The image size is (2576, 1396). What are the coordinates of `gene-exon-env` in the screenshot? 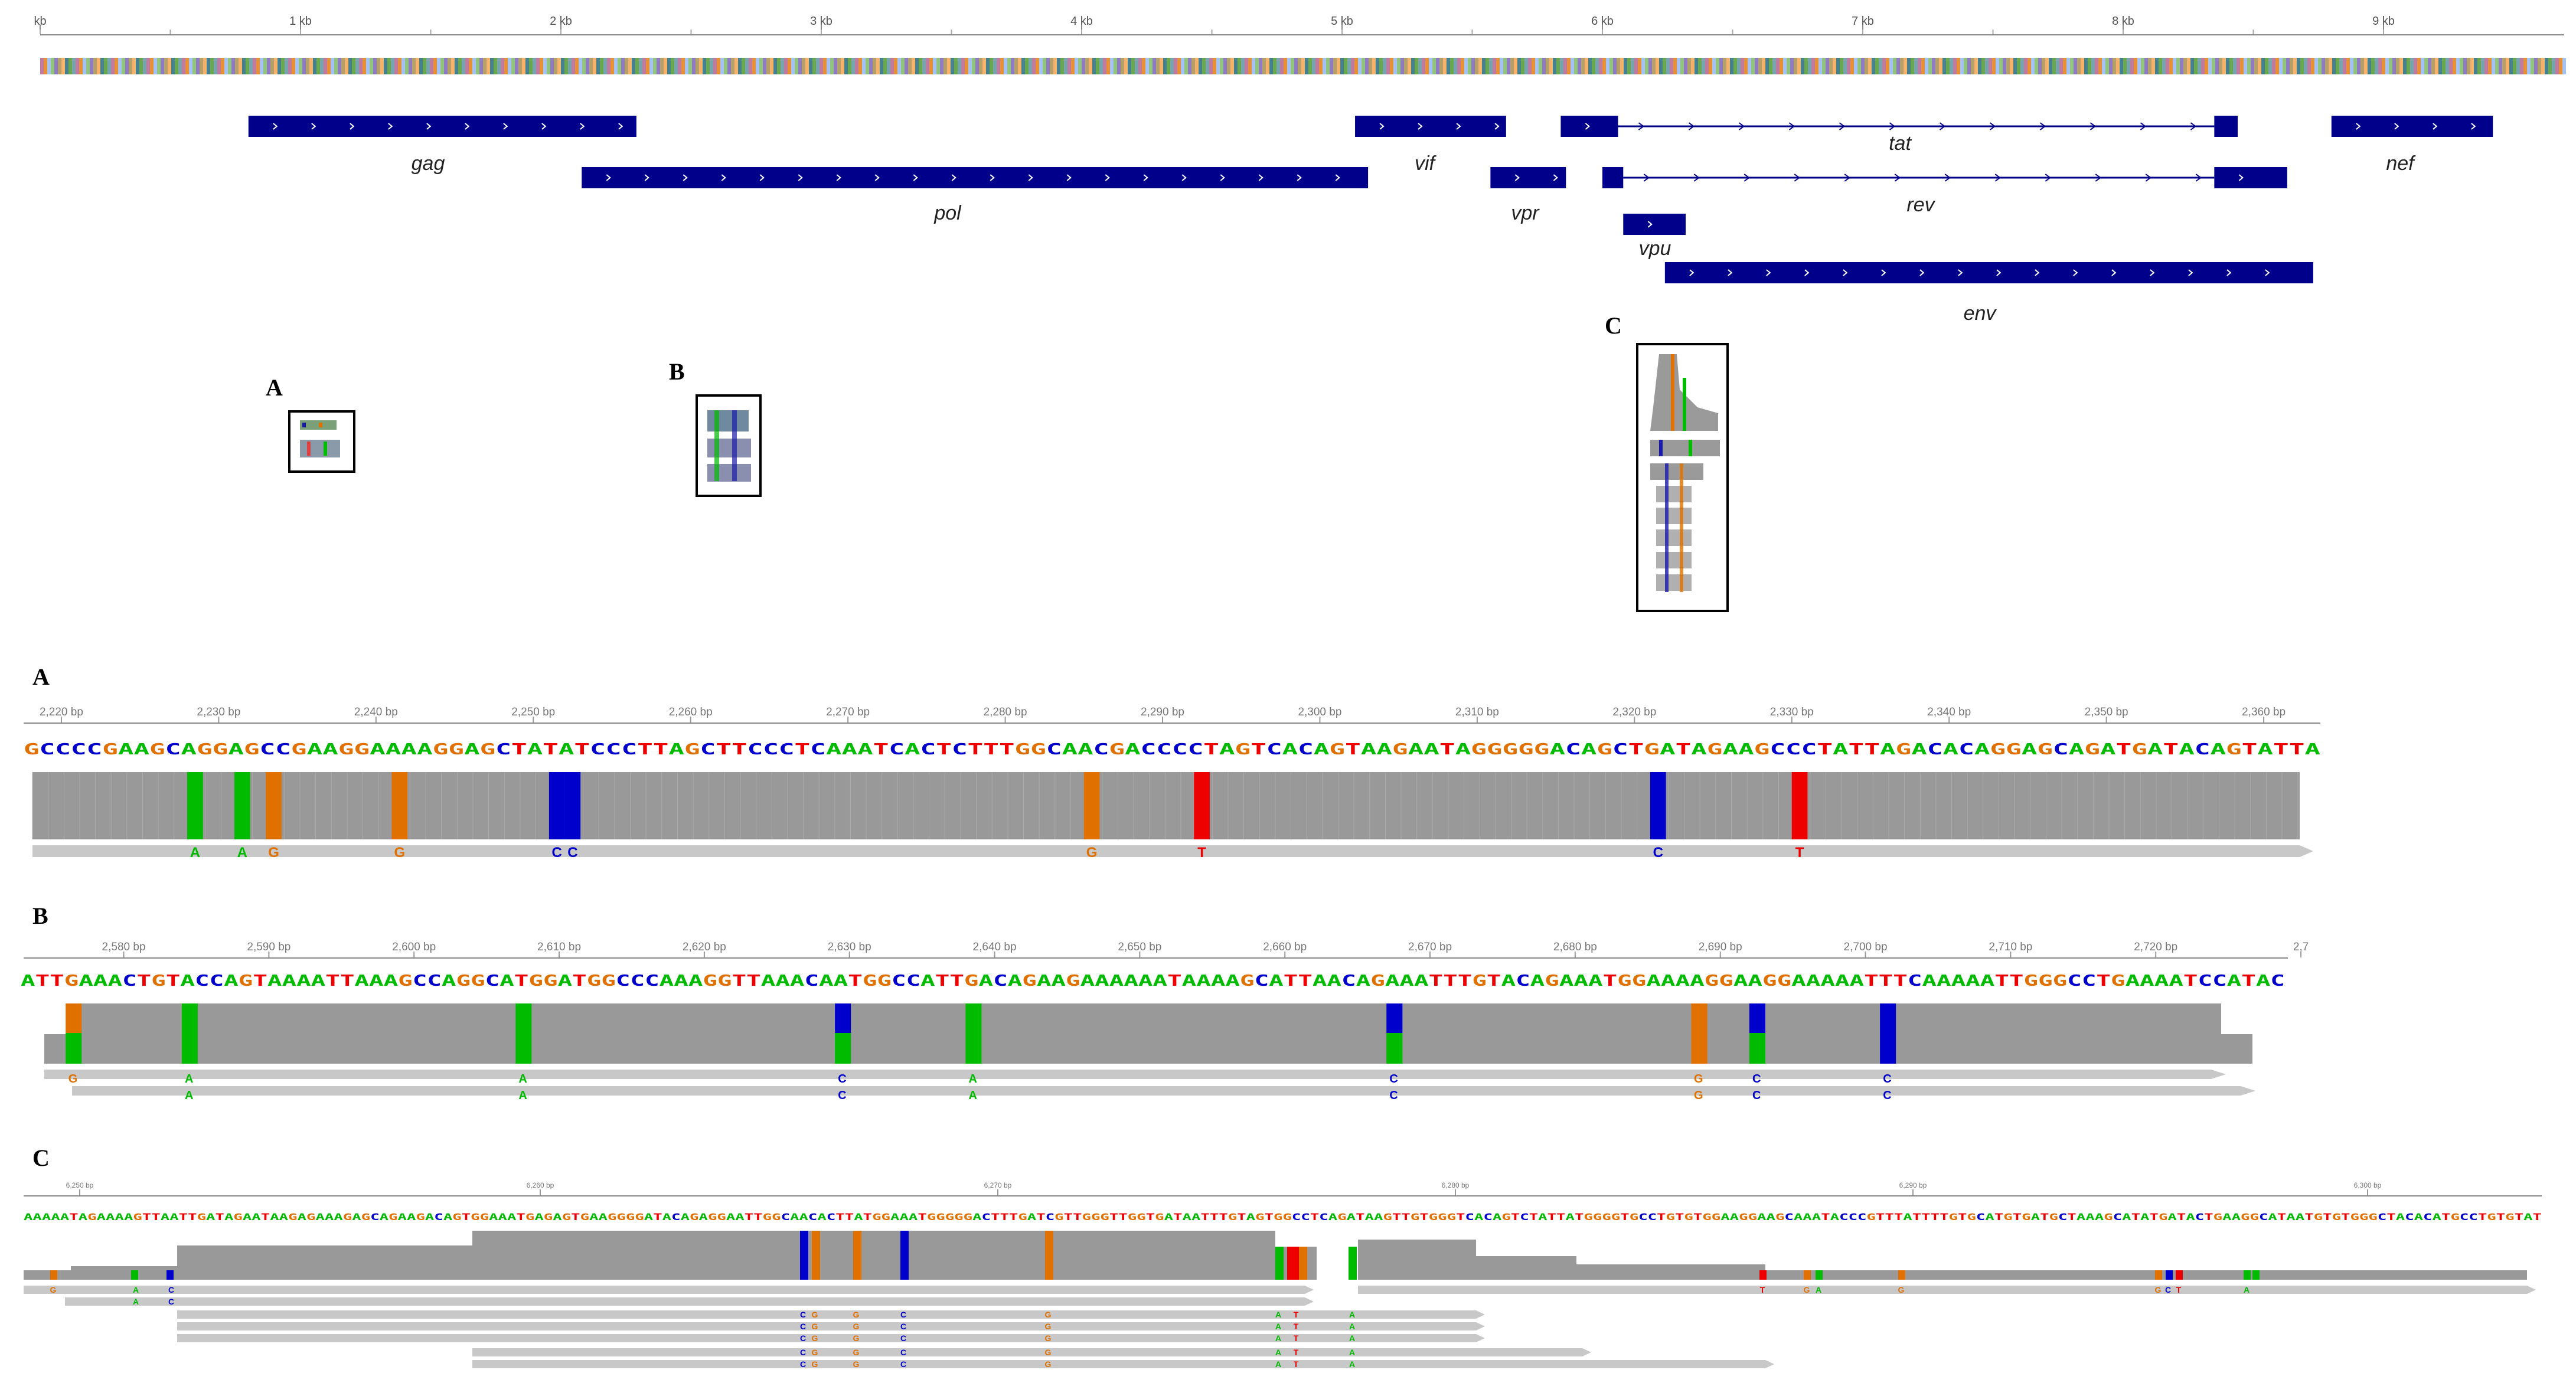 It's located at (1988, 272).